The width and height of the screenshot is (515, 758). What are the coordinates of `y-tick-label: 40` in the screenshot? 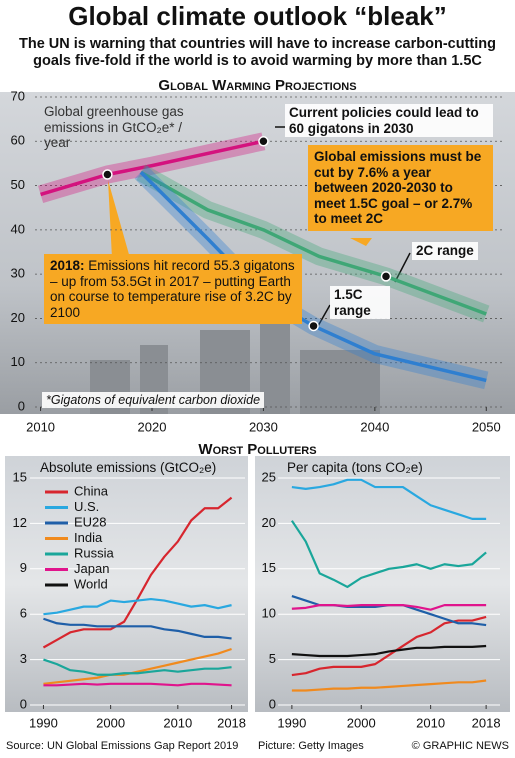 It's located at (18, 228).